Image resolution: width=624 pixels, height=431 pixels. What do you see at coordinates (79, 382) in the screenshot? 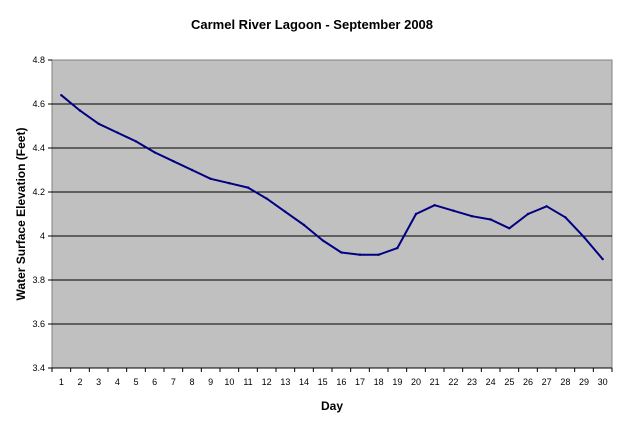
I see `x-tick-label: 2` at bounding box center [79, 382].